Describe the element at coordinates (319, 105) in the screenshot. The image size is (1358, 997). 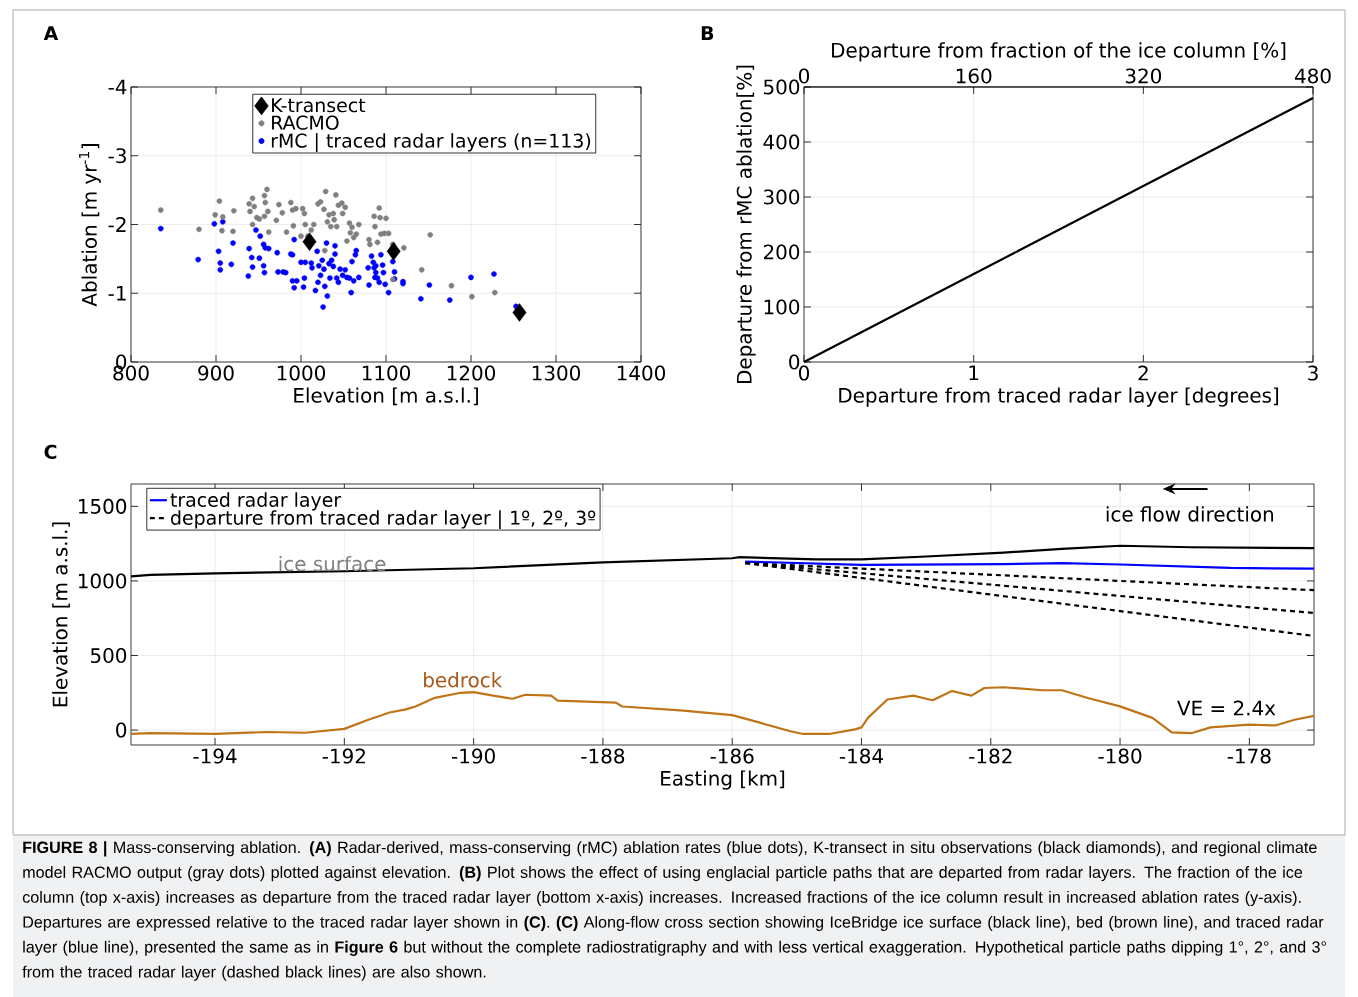
I see `legend-label: K-transect` at that location.